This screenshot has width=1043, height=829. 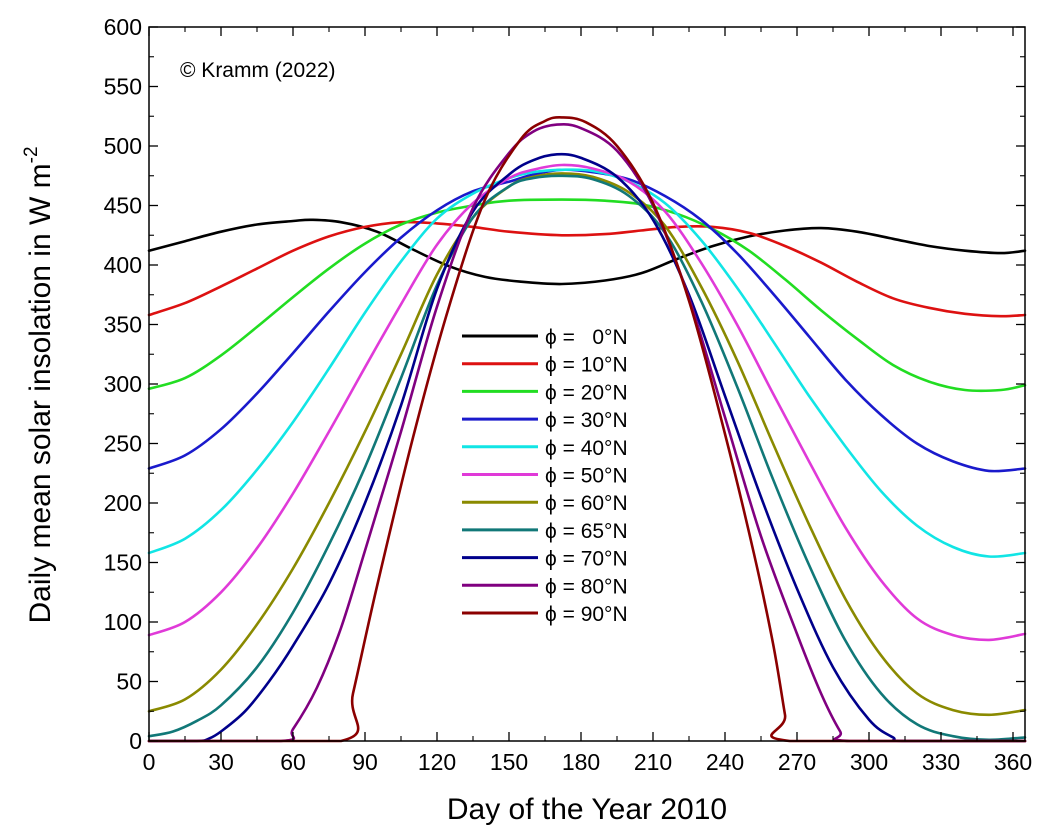 What do you see at coordinates (797, 762) in the screenshot?
I see `x-tick-label: 270` at bounding box center [797, 762].